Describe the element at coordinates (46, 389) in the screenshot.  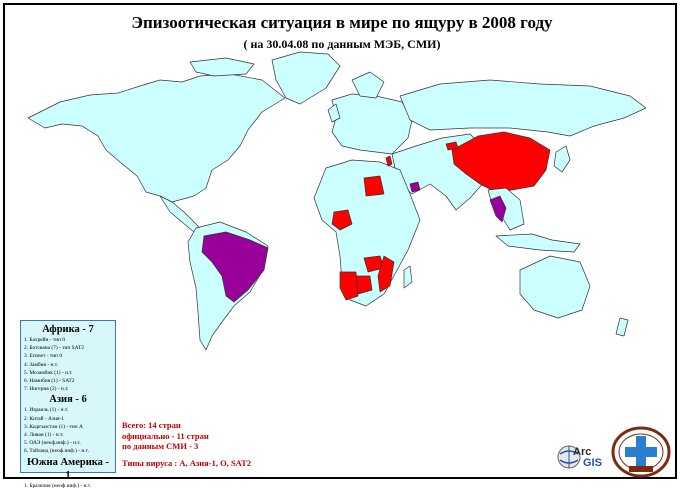
I see `legend-item: 7. Нигерия (2) - н.т.` at that location.